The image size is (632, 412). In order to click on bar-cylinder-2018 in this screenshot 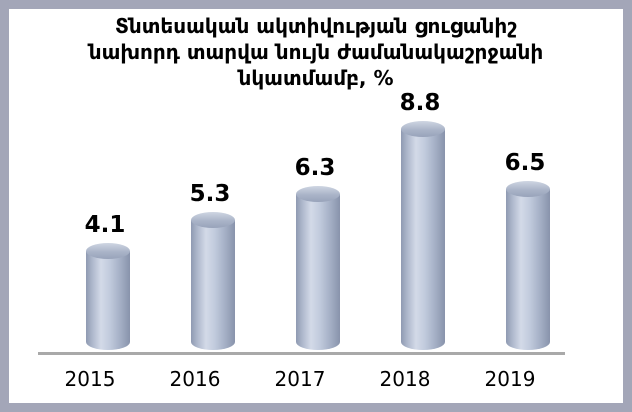, I will do `click(423, 235)`.